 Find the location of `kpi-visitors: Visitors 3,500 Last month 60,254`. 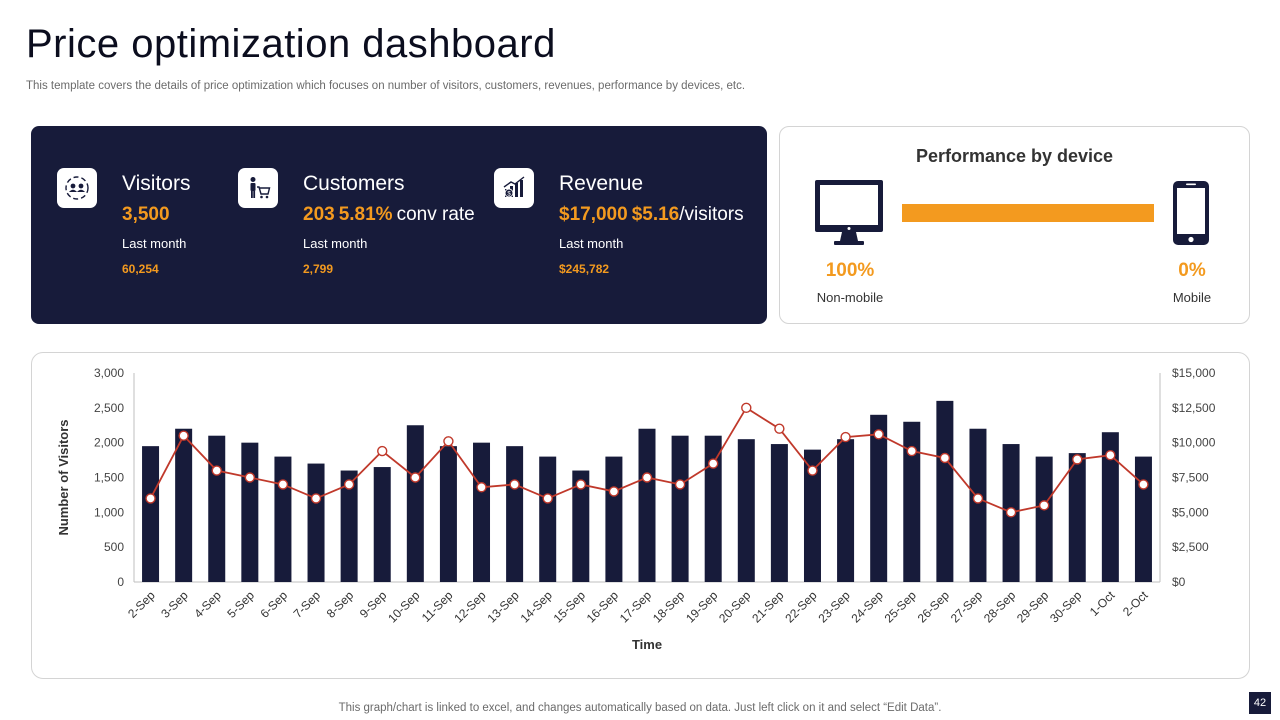

kpi-visitors: Visitors 3,500 Last month 60,254 is located at coordinates (147, 225).